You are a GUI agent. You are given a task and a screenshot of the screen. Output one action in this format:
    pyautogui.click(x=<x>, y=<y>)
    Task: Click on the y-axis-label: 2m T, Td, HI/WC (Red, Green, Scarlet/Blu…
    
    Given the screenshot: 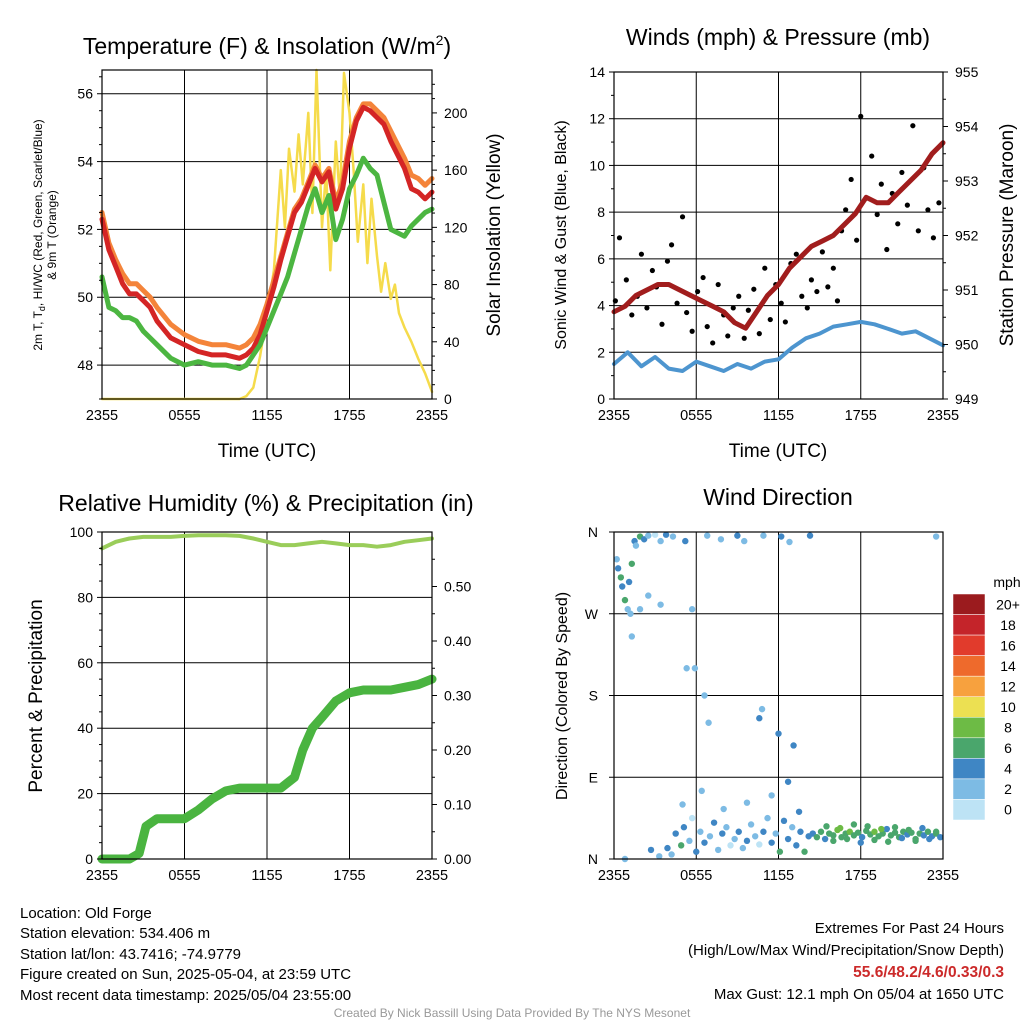 What is the action you would take?
    pyautogui.click(x=45, y=234)
    